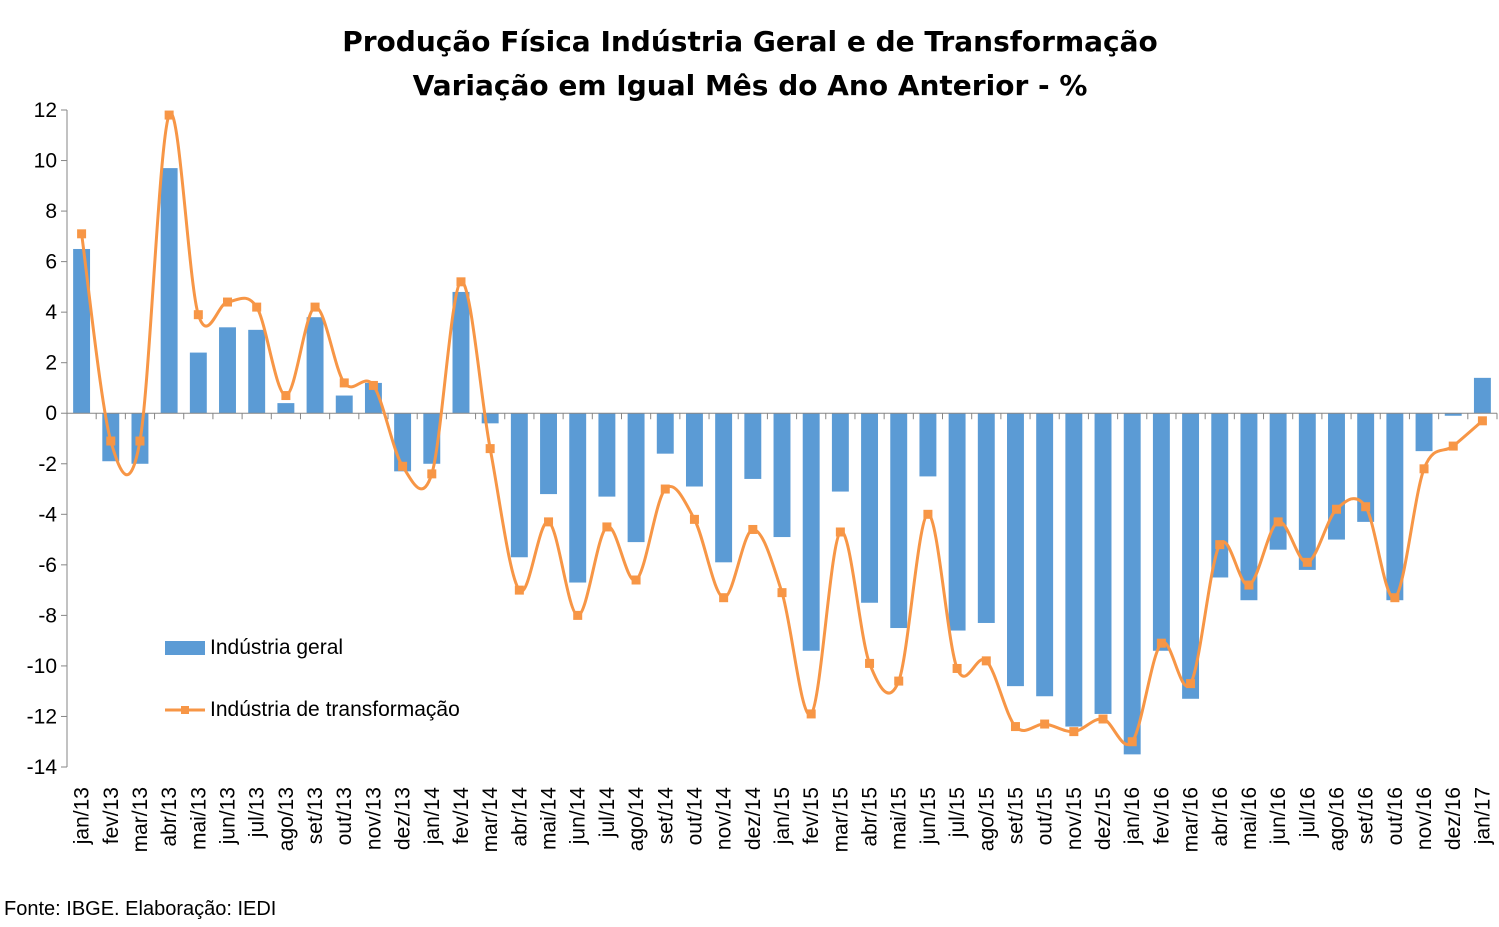 The width and height of the screenshot is (1499, 927). Describe the element at coordinates (42, 767) in the screenshot. I see `y-tick-label: -14` at that location.